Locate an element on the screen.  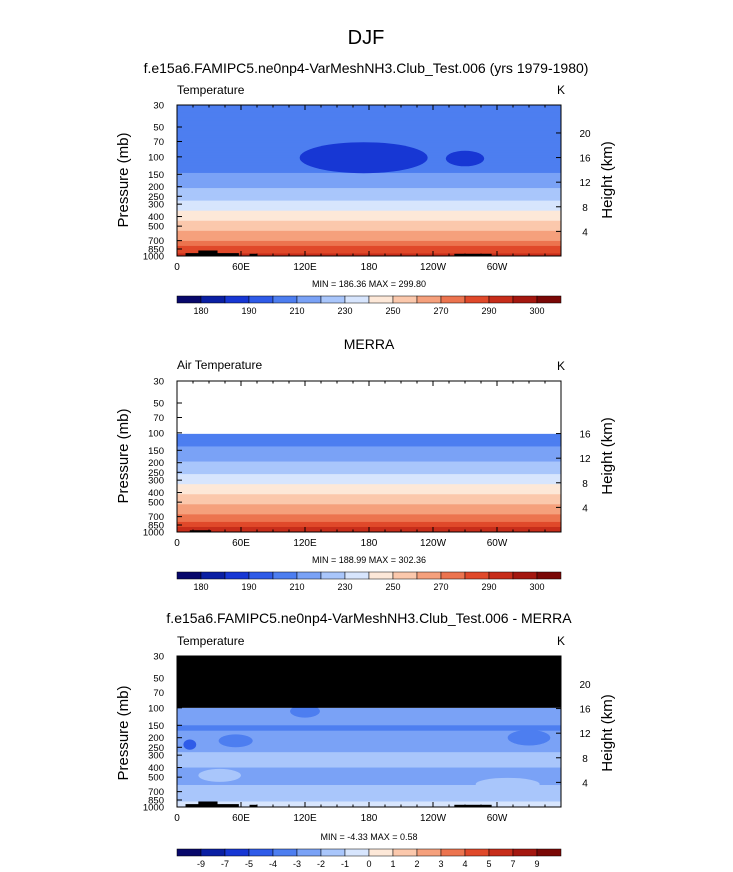
variable-label: Air Temperature is located at coordinates (219, 365).